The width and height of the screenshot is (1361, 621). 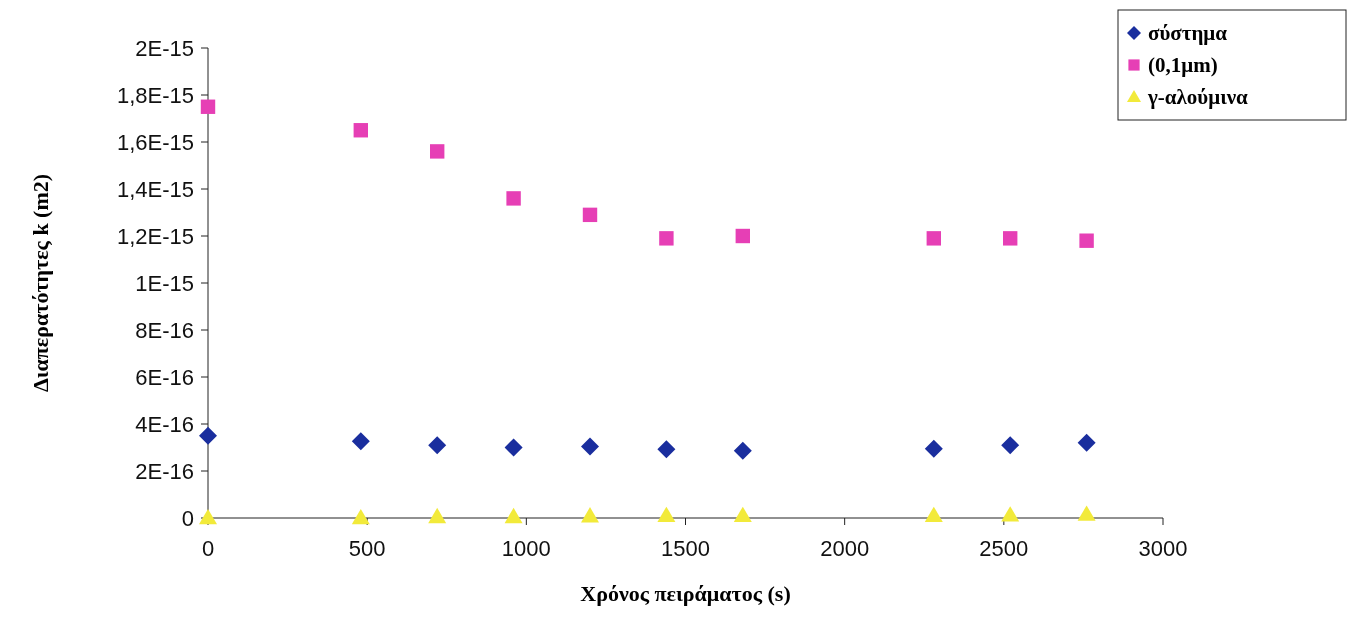 What do you see at coordinates (1188, 33) in the screenshot?
I see `legend-label: σύστημα` at bounding box center [1188, 33].